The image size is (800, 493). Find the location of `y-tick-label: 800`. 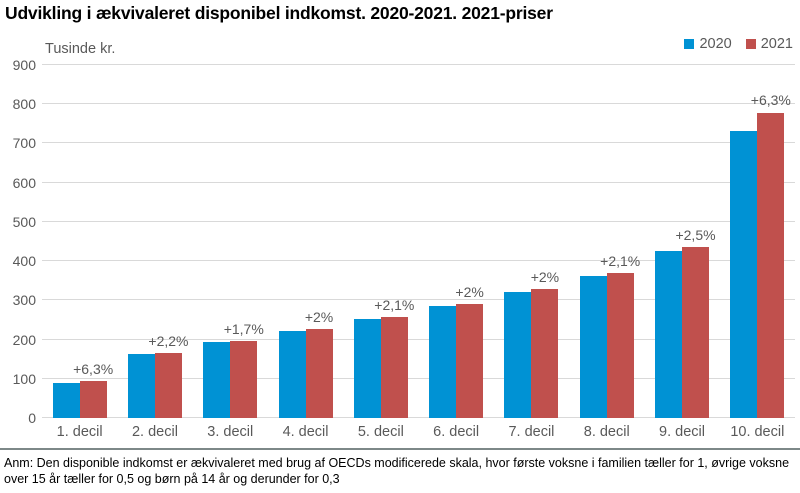

y-tick-label: 800 is located at coordinates (24, 104).